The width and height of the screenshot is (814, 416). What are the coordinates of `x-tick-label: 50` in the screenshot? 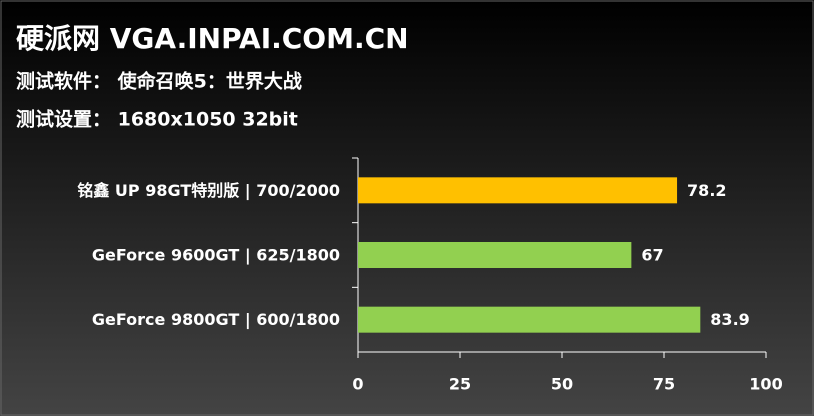 It's located at (562, 384).